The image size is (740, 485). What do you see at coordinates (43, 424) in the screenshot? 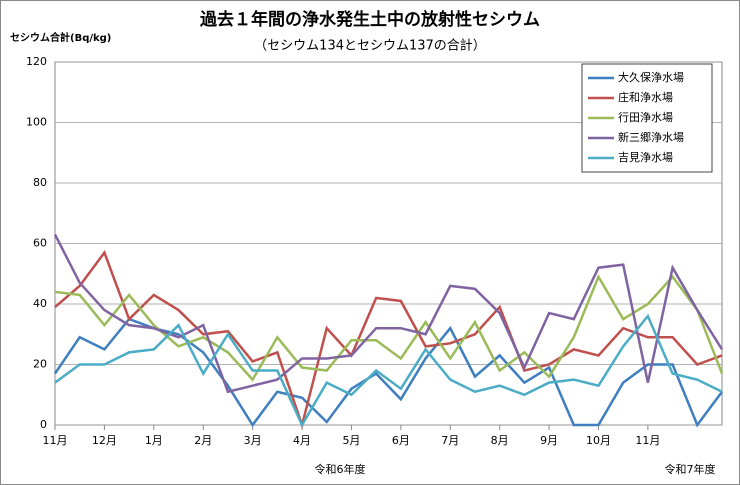
I see `y-tick-label: 0` at bounding box center [43, 424].